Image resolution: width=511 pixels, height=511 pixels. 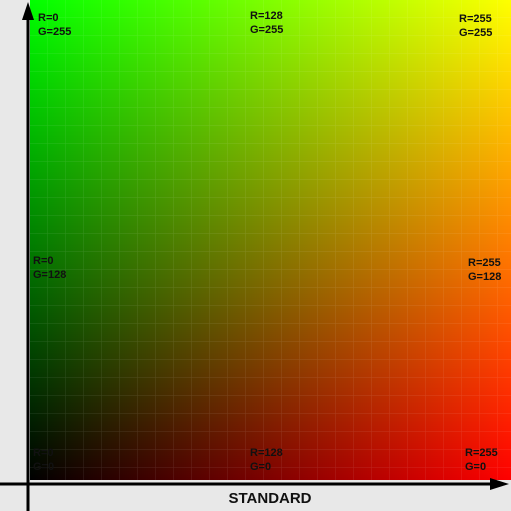 What do you see at coordinates (499, 484) in the screenshot?
I see `x-arrow` at bounding box center [499, 484].